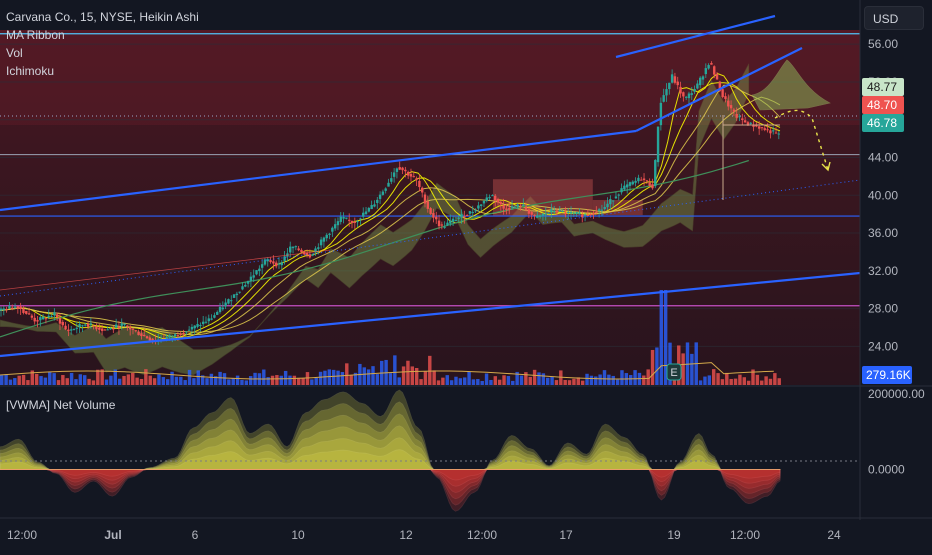 The height and width of the screenshot is (555, 932). I want to click on net-volume-axis: 200000.00 0.0000, so click(896, 432).